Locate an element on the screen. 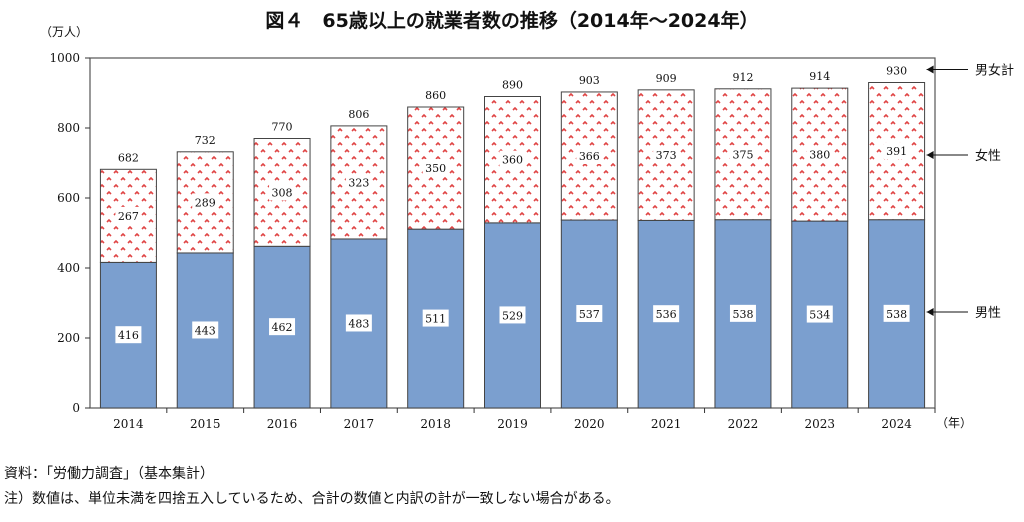  data-label-female: 360 is located at coordinates (512, 160).